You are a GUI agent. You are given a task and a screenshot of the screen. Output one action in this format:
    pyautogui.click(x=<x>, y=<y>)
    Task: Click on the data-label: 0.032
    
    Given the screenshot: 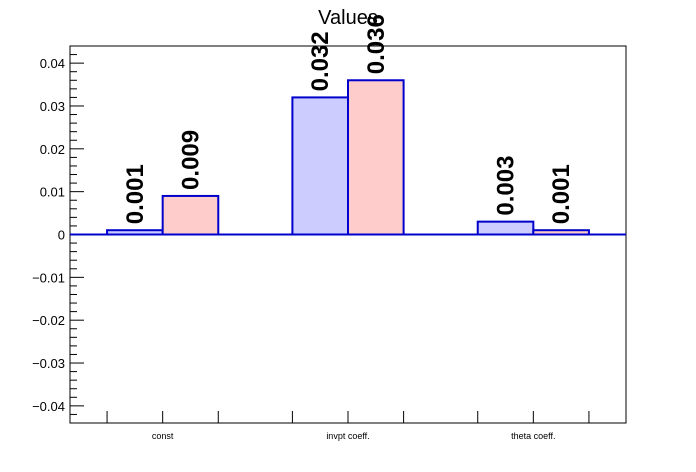 What is the action you would take?
    pyautogui.click(x=320, y=61)
    